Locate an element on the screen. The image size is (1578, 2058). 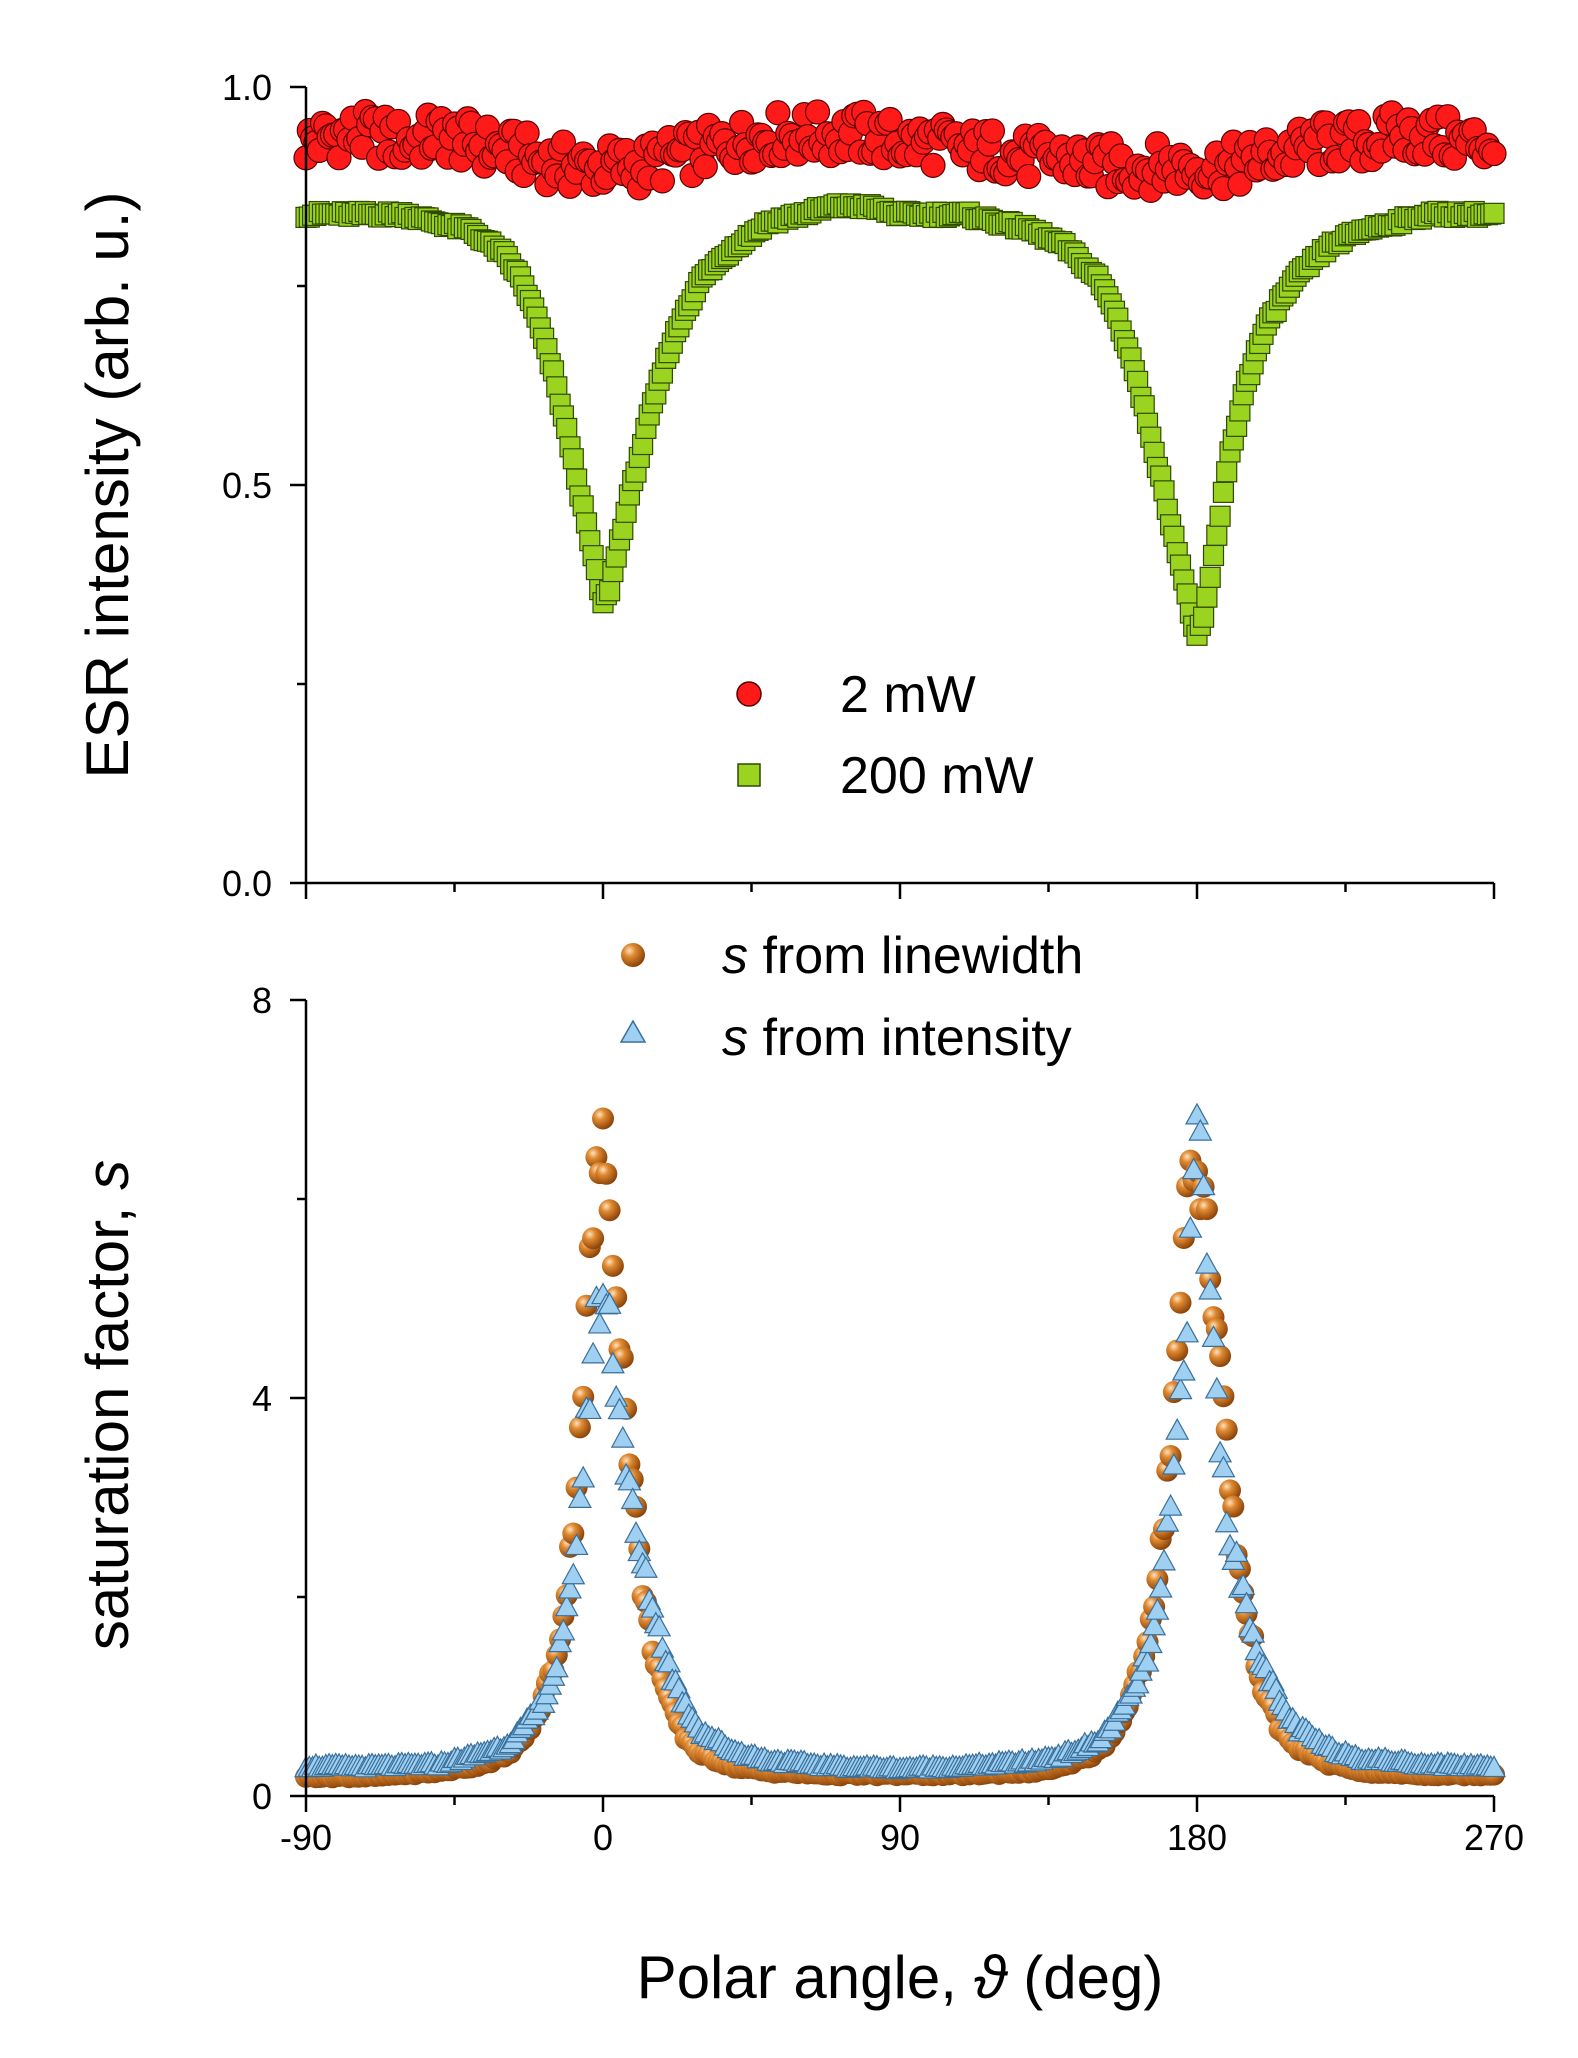
top-ytick-label-1: 0.5 is located at coordinates (247, 485).